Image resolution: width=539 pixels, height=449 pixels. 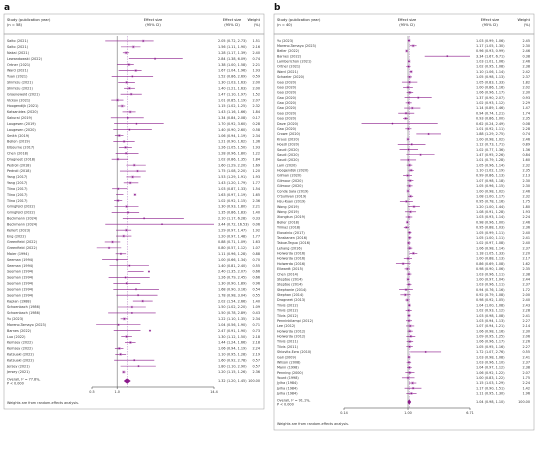 What do you see at coordinates (408, 413) in the screenshot?
I see `panel-b-tick-label: 1.00` at bounding box center [408, 413].